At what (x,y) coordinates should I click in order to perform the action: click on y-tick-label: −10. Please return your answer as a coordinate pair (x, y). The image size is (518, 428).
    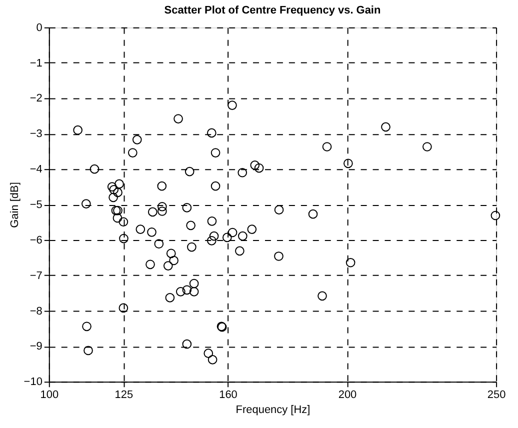
    Looking at the image, I should click on (33, 382).